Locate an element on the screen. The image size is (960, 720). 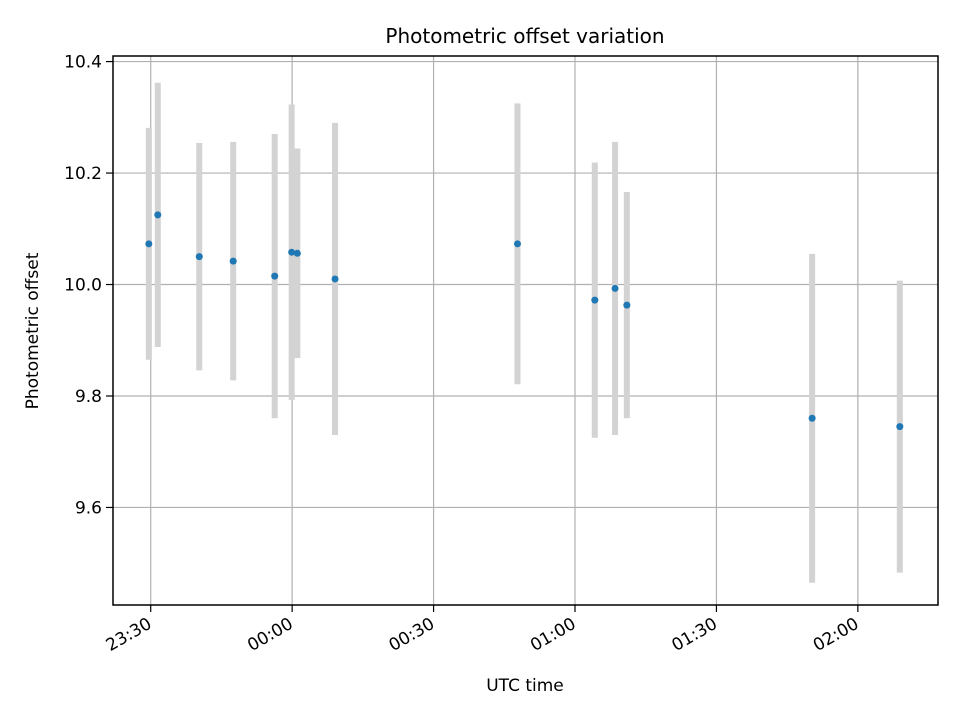
y-tick-label: 10.2 is located at coordinates (83, 174).